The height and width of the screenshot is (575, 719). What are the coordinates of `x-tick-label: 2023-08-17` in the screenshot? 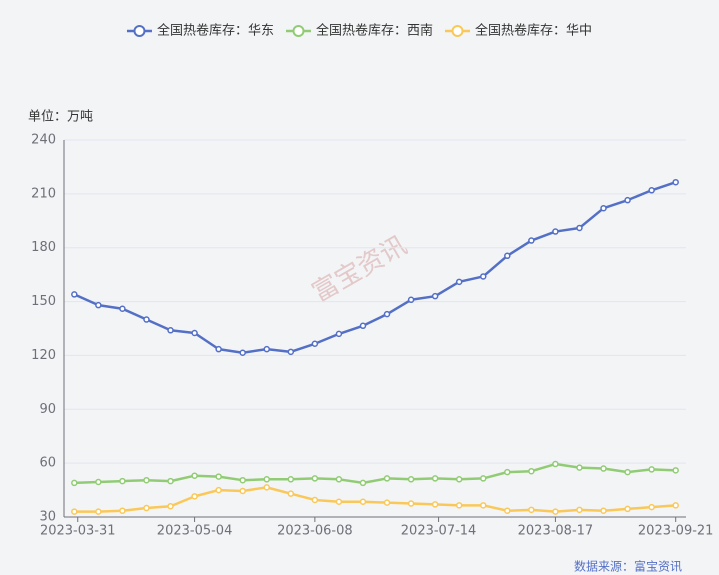 It's located at (556, 531).